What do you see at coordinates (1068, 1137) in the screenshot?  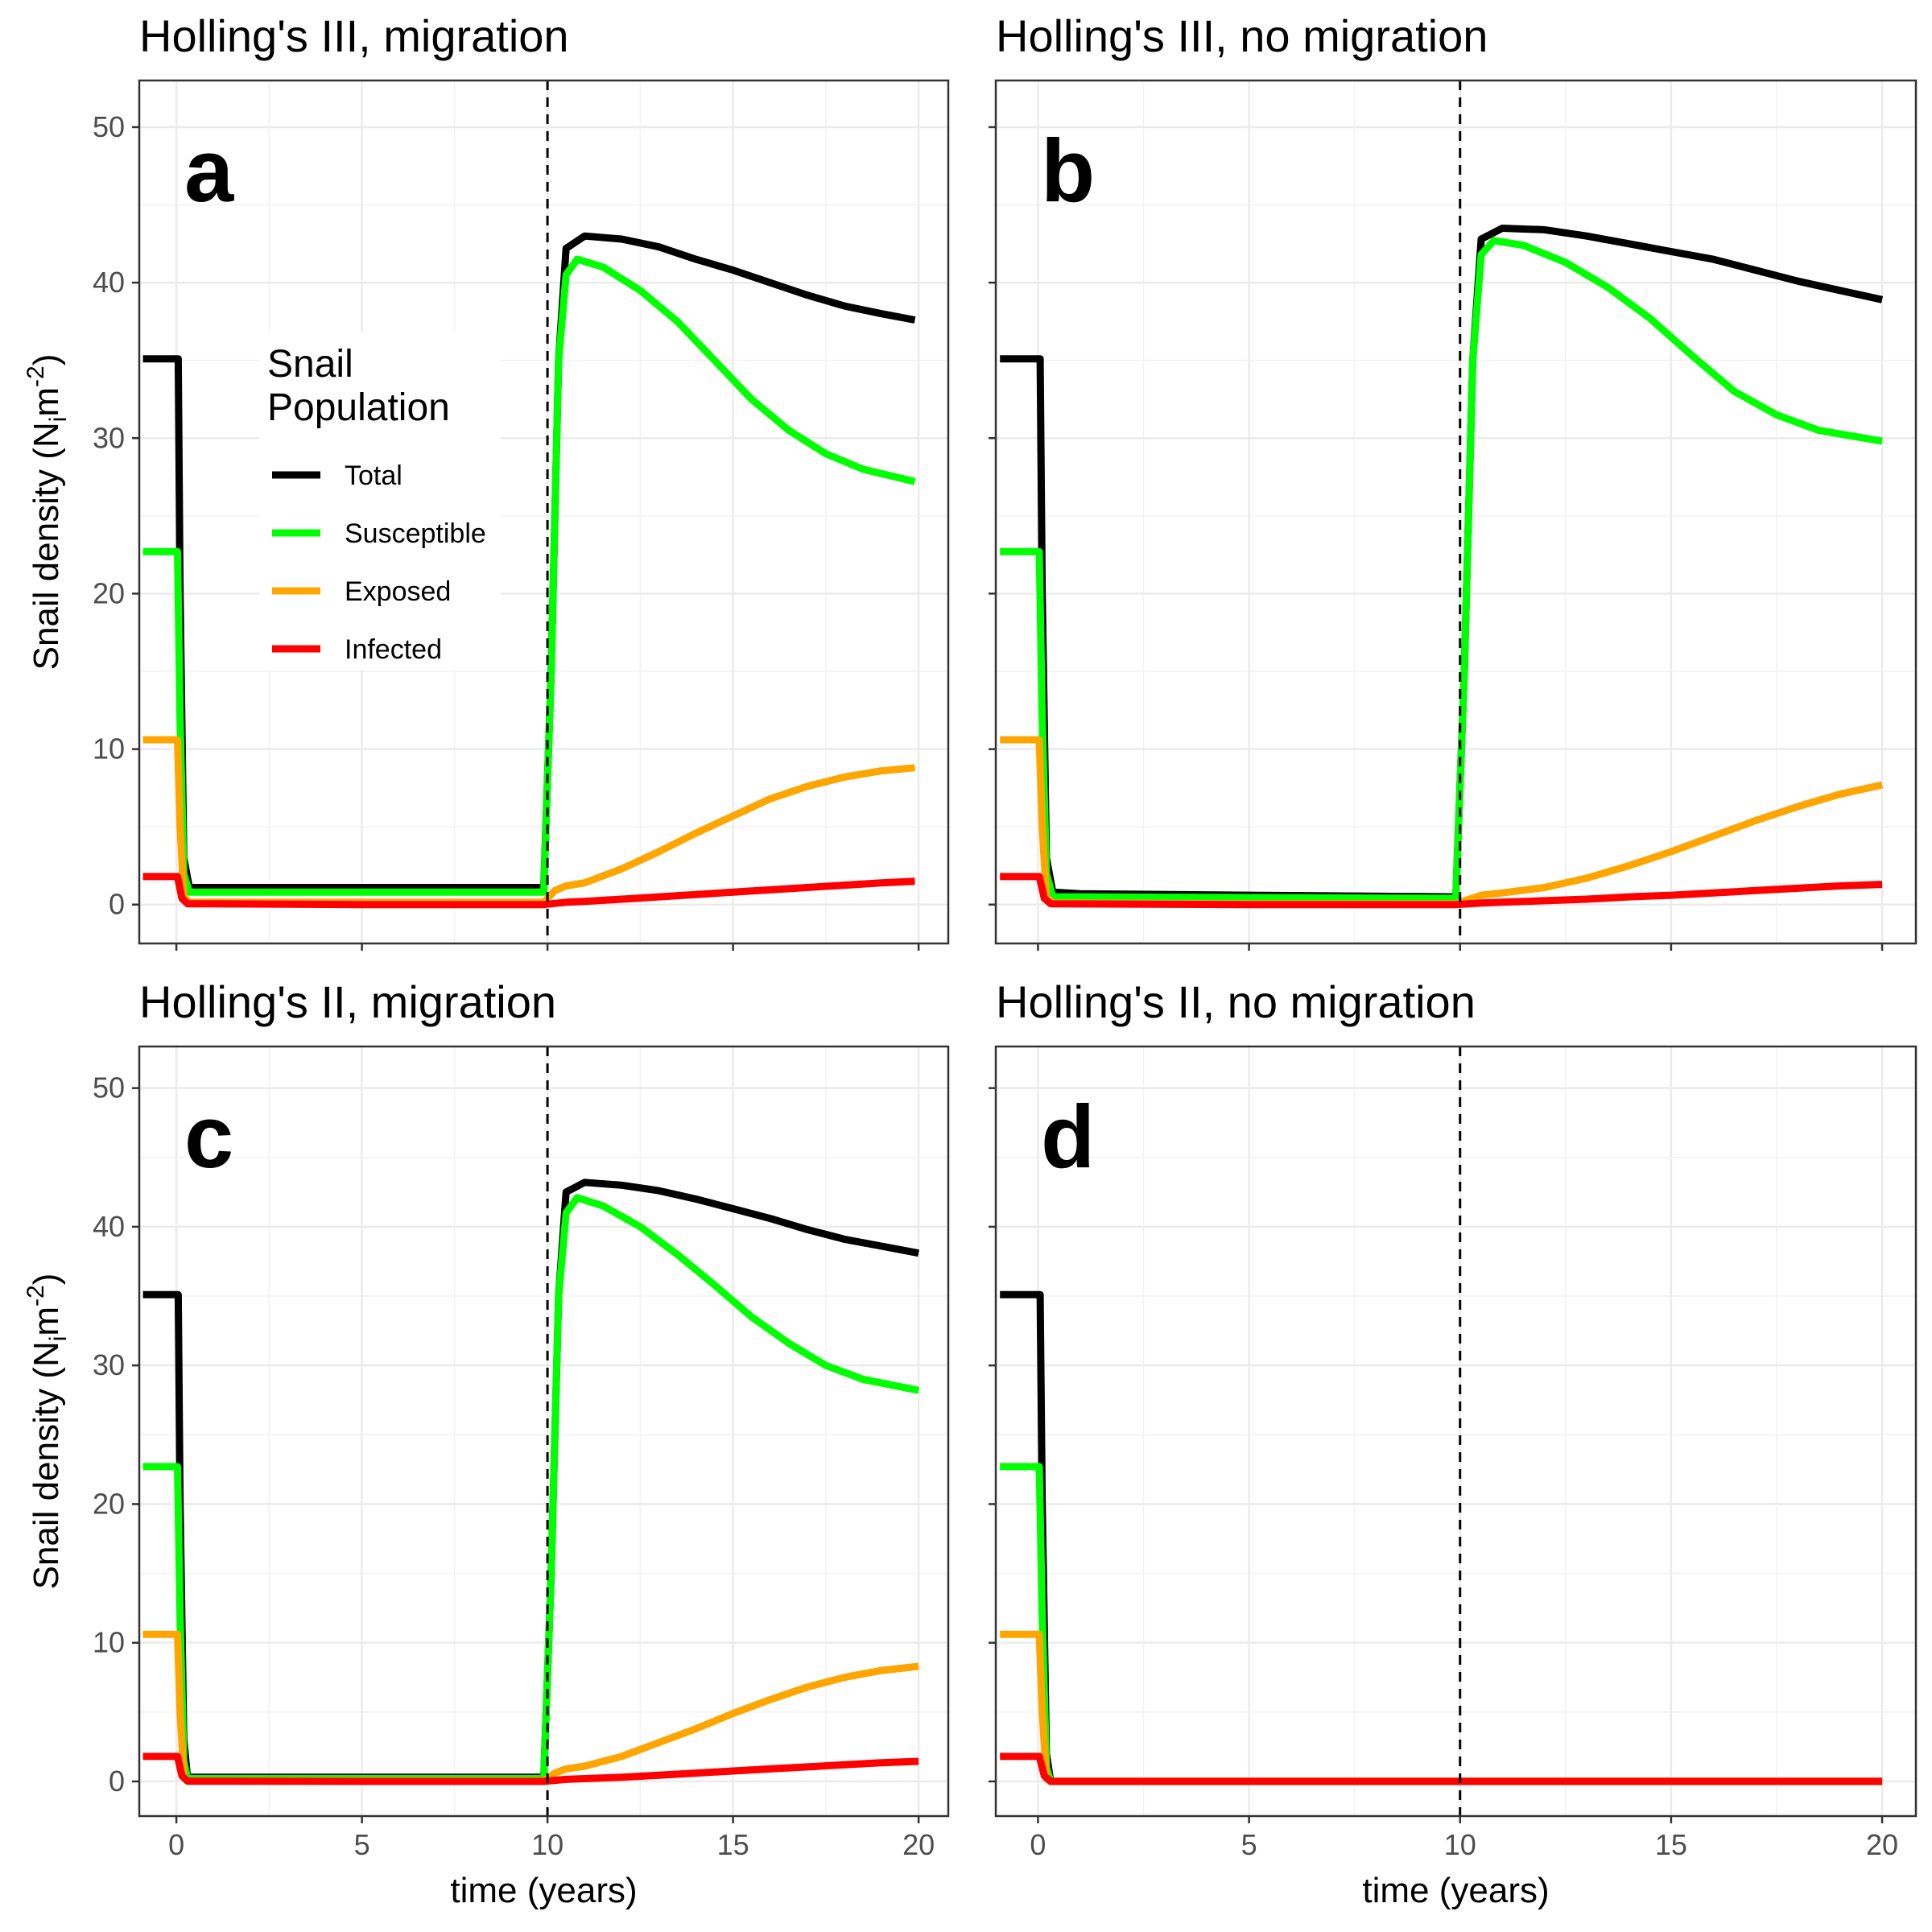 I see `panel-letter: d` at bounding box center [1068, 1137].